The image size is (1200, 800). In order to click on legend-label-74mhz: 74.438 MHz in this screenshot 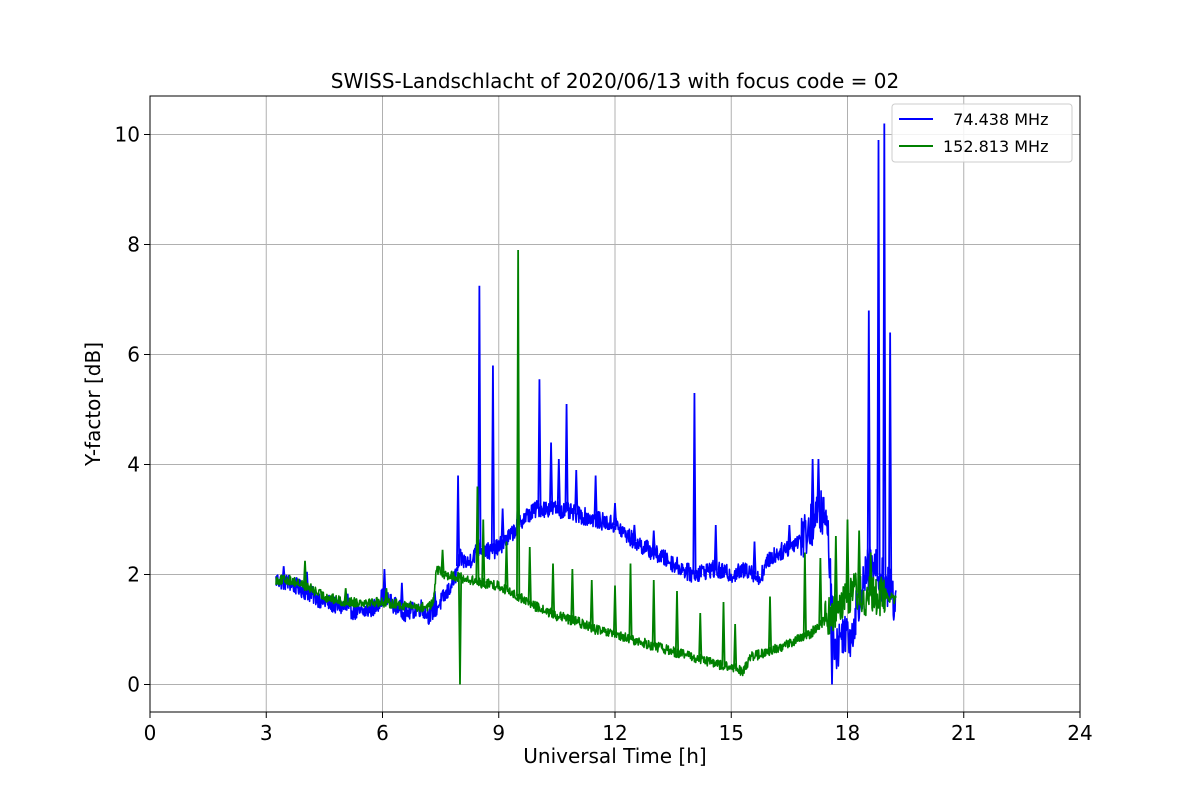, I will do `click(995, 119)`.